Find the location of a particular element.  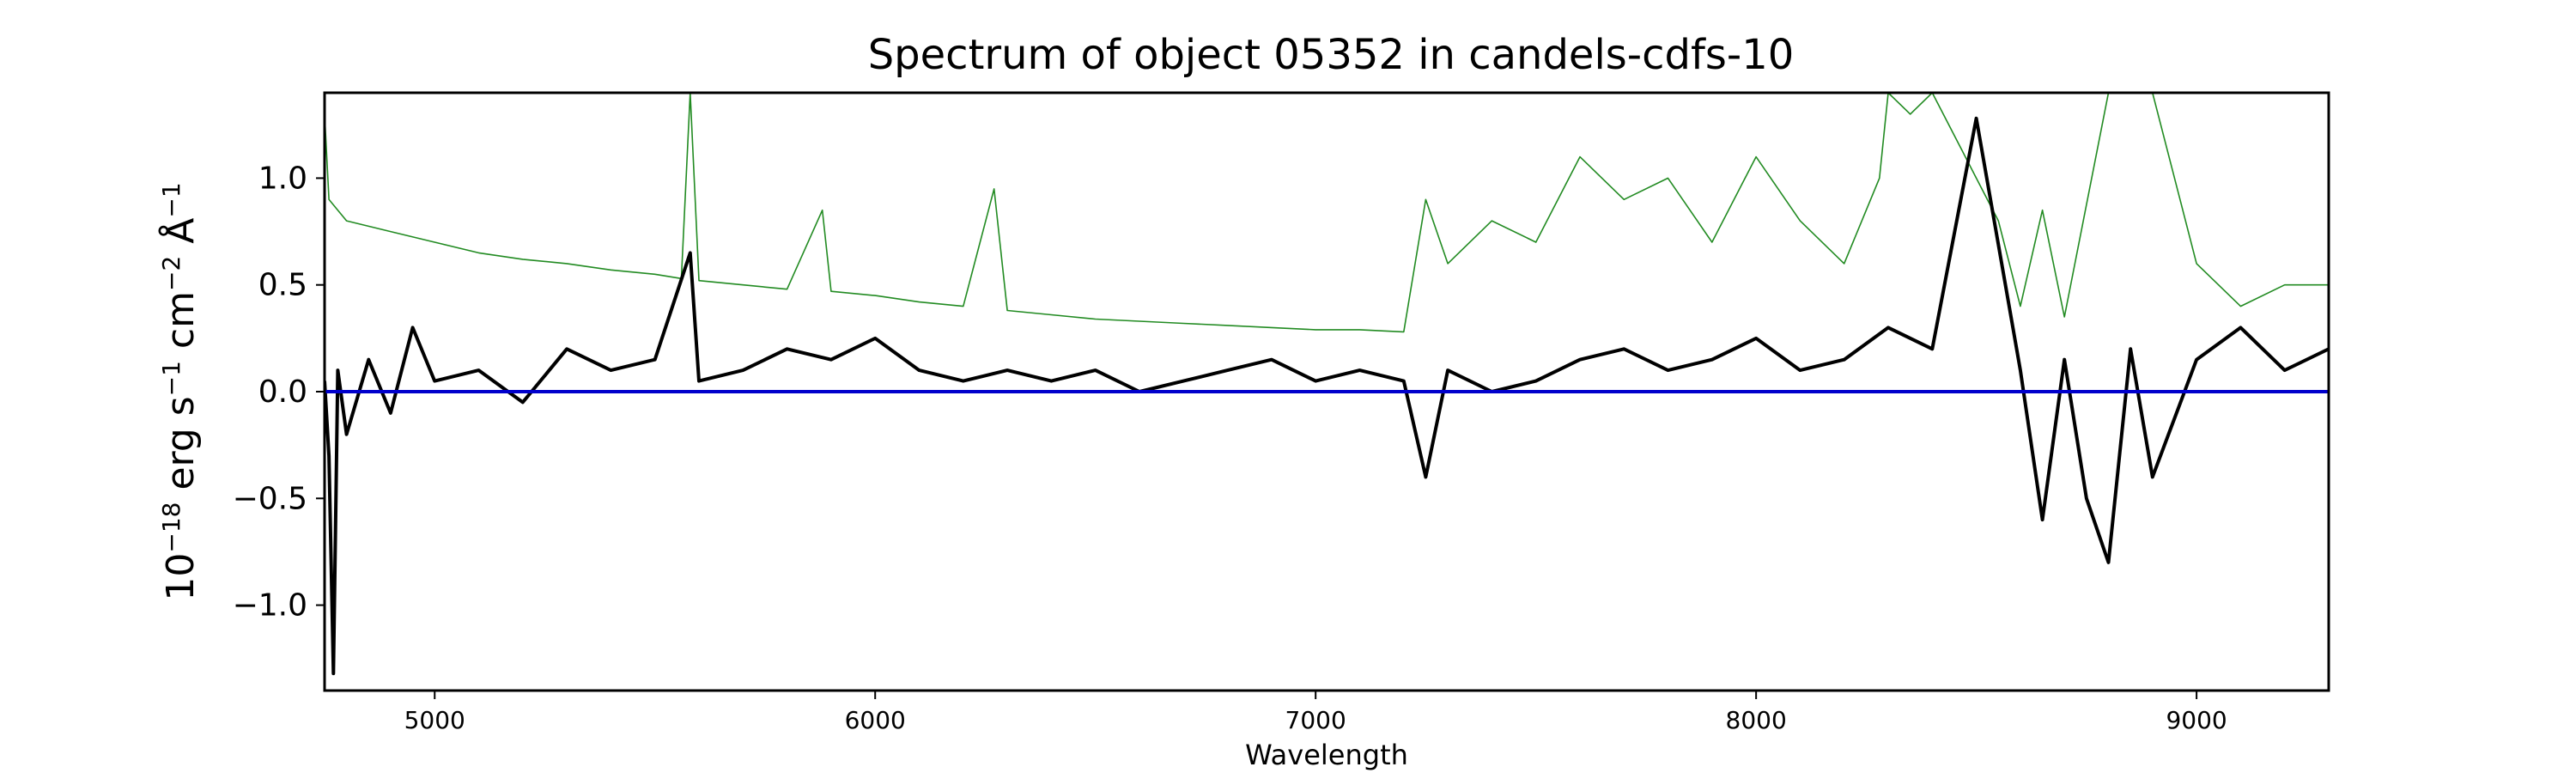

y-axis-label: 10−18 erg s−1 cm−2 Å−1 is located at coordinates (180, 391).